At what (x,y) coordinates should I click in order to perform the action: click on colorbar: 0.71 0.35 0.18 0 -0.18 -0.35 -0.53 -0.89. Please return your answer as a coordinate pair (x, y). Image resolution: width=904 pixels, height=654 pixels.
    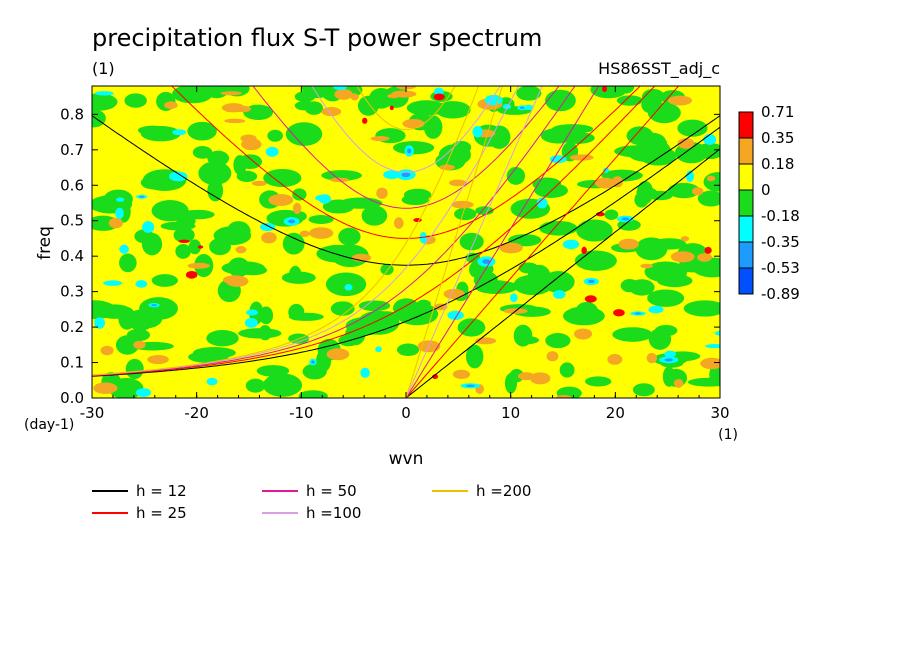
    Looking at the image, I should click on (769, 203).